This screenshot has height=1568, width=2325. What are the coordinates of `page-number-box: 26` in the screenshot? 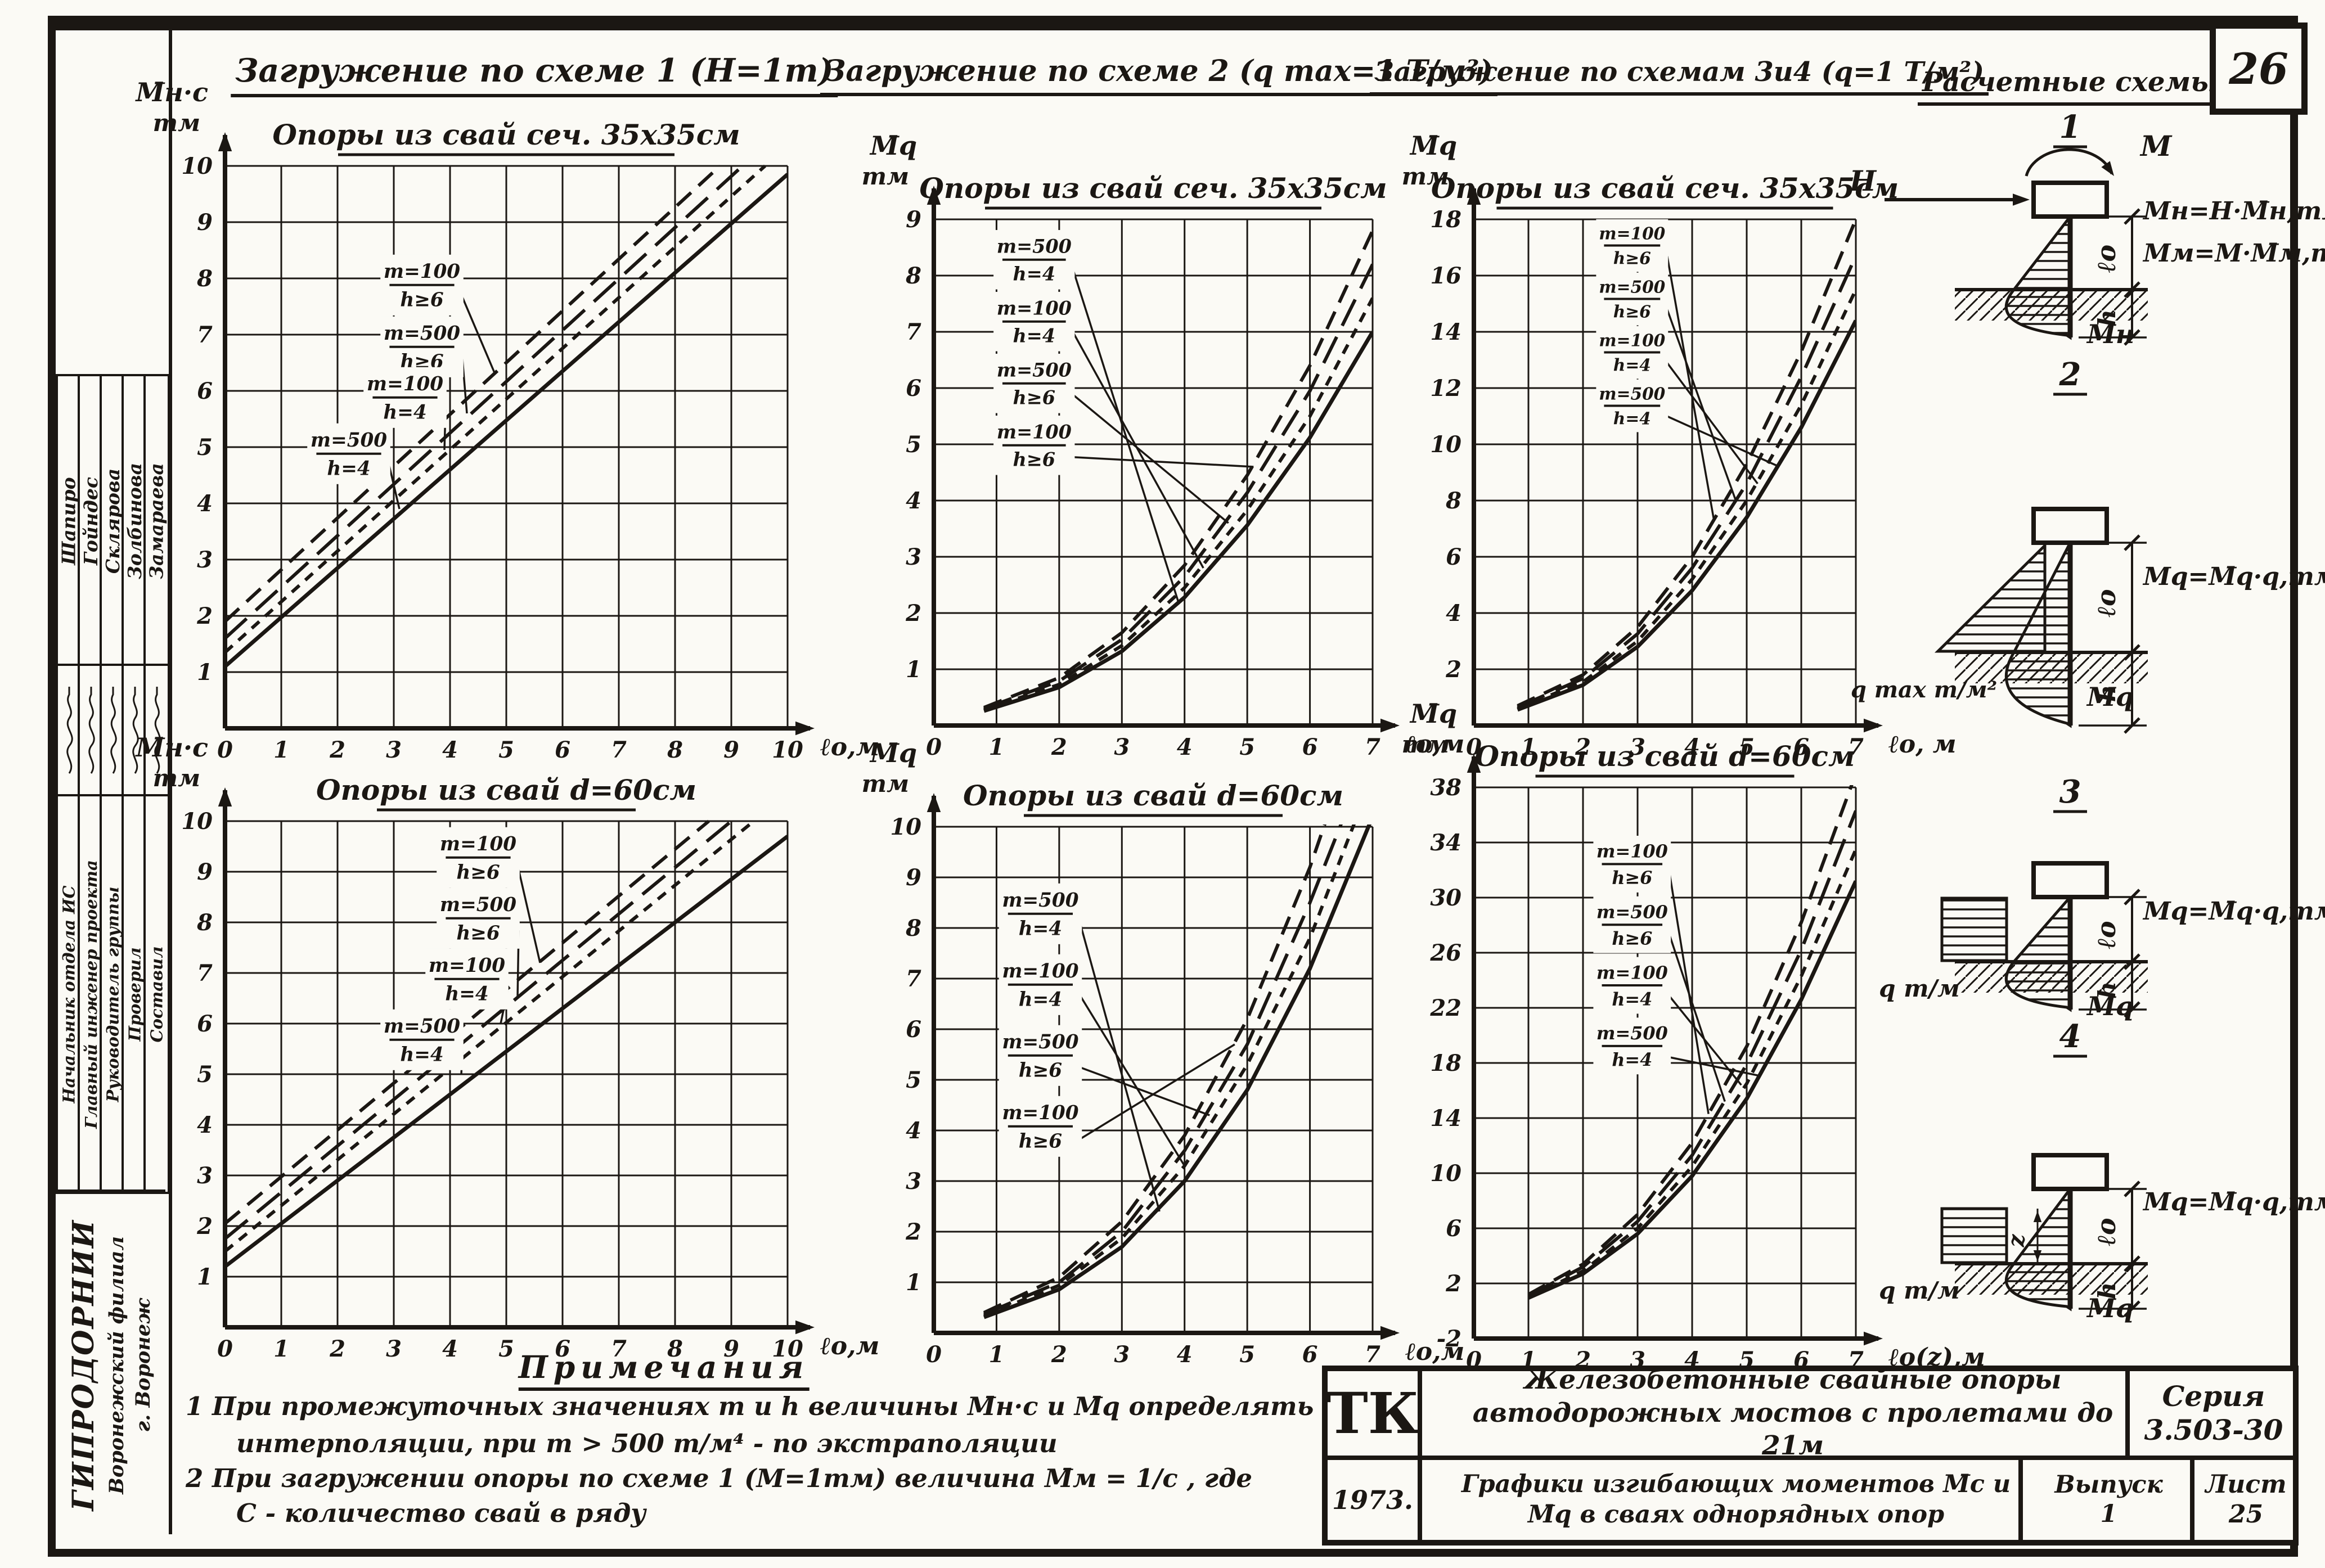 It's located at (2259, 68).